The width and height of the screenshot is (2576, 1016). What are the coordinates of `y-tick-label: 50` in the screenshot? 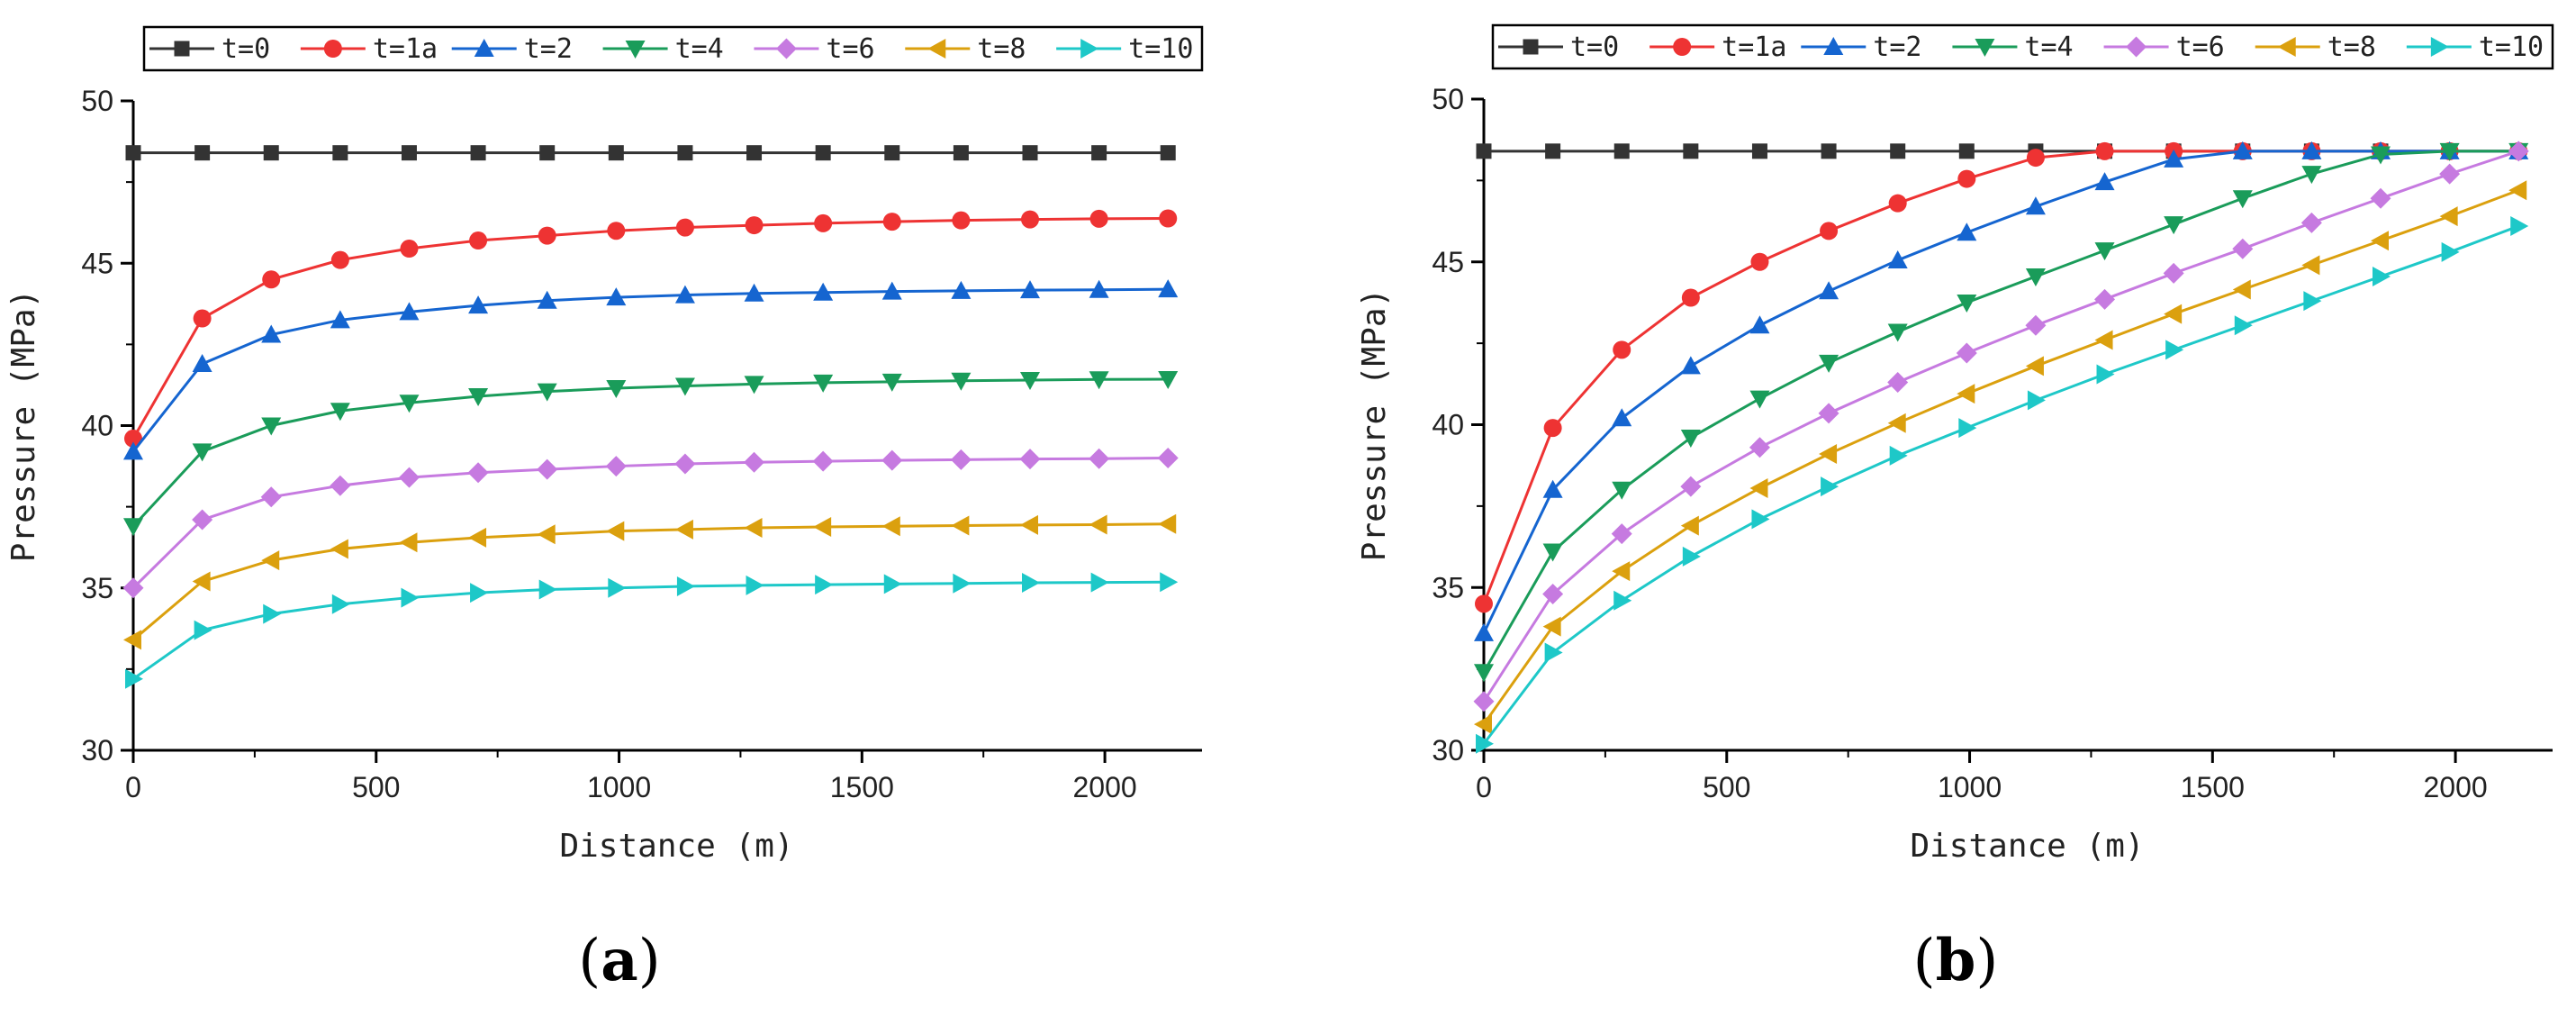 It's located at (97, 101).